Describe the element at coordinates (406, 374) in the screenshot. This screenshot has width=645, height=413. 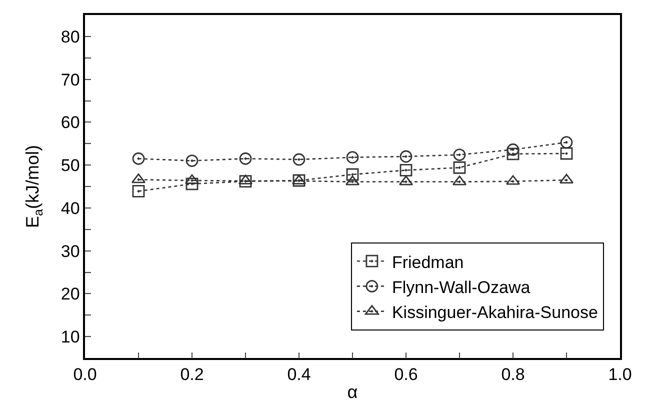
I see `x-tick-label: 0.6` at that location.